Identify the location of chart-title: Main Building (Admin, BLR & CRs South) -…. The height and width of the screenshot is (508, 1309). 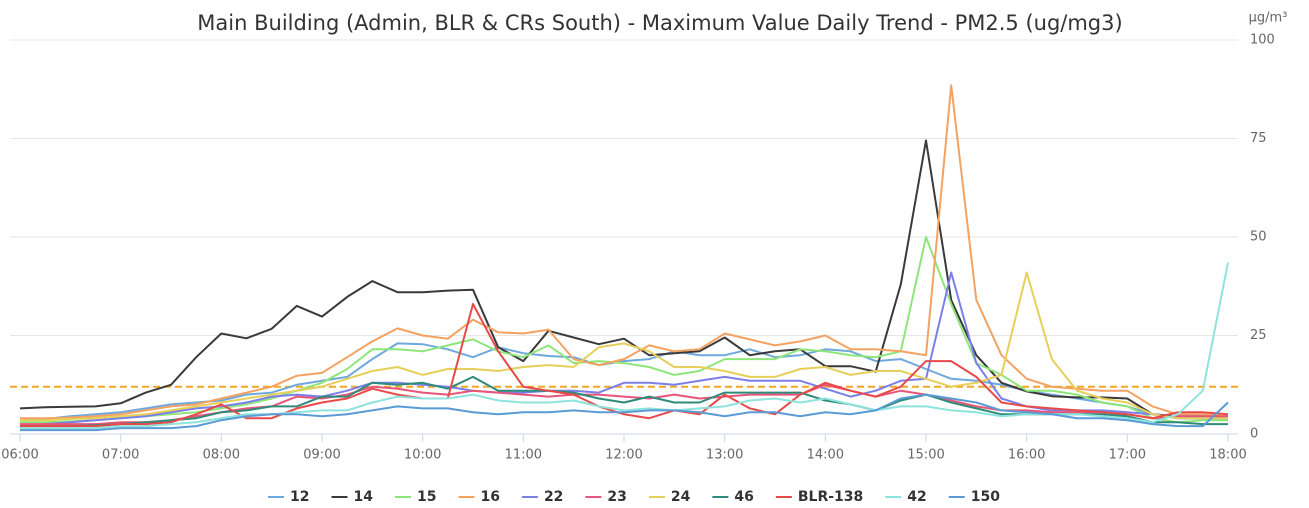
(659, 23).